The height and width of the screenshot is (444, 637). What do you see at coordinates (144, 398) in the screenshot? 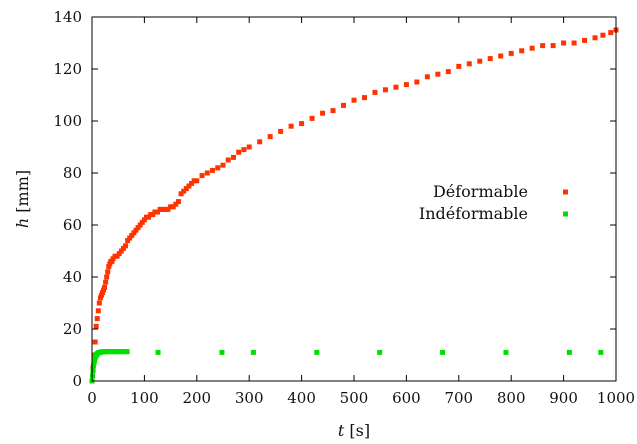
I see `x-tick-label: 100` at bounding box center [144, 398].